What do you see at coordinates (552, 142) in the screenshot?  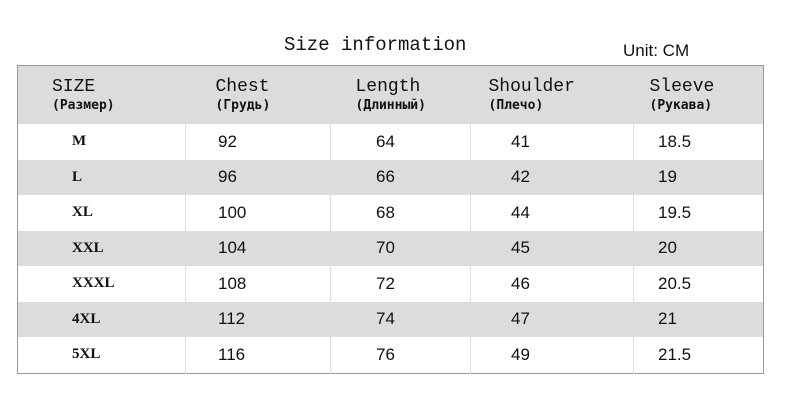 I see `cell-shoulder: 41` at bounding box center [552, 142].